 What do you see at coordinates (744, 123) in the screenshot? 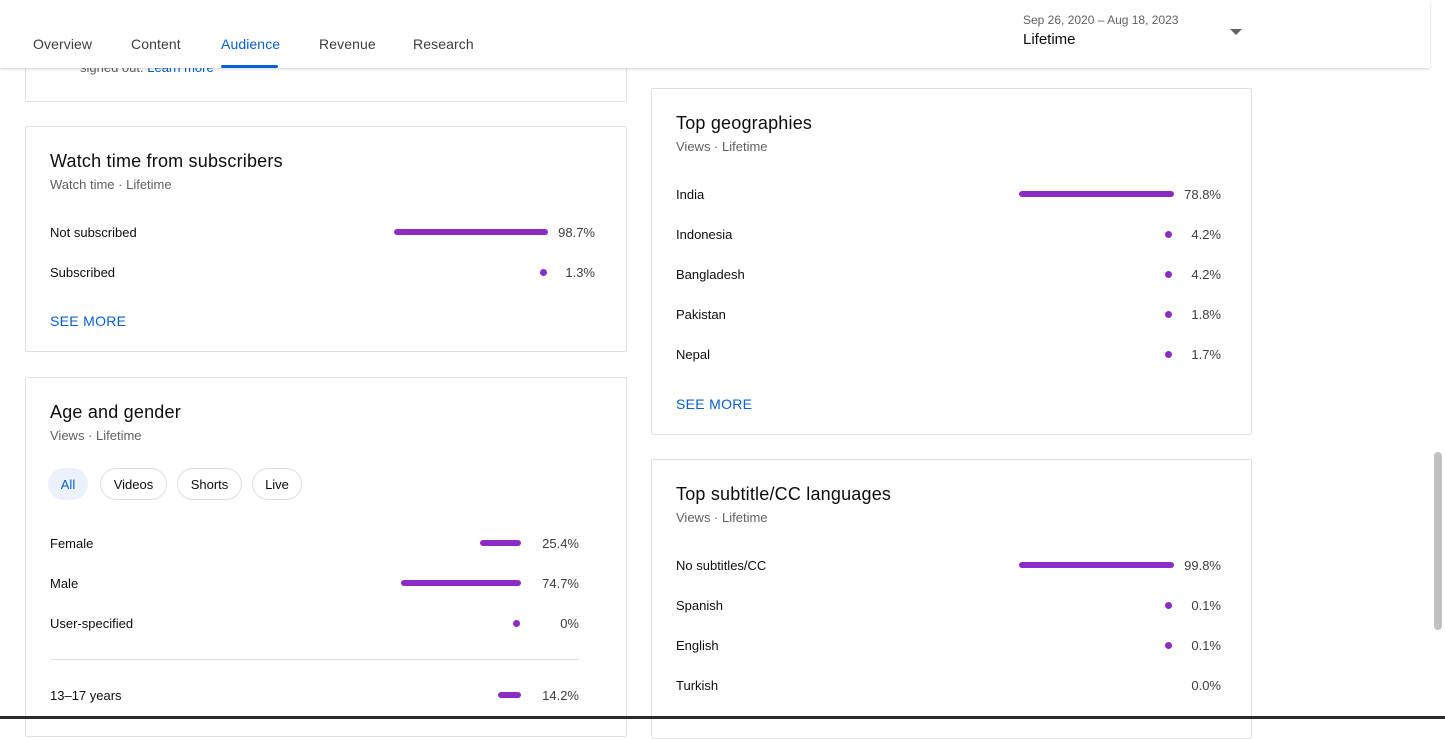
I see `card-title: Top geographies` at bounding box center [744, 123].